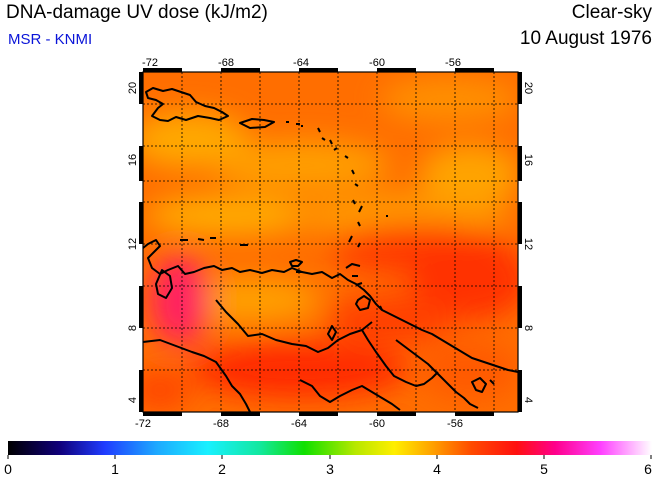 Image resolution: width=660 pixels, height=480 pixels. Describe the element at coordinates (214, 241) in the screenshot. I see `abc-islands` at that location.